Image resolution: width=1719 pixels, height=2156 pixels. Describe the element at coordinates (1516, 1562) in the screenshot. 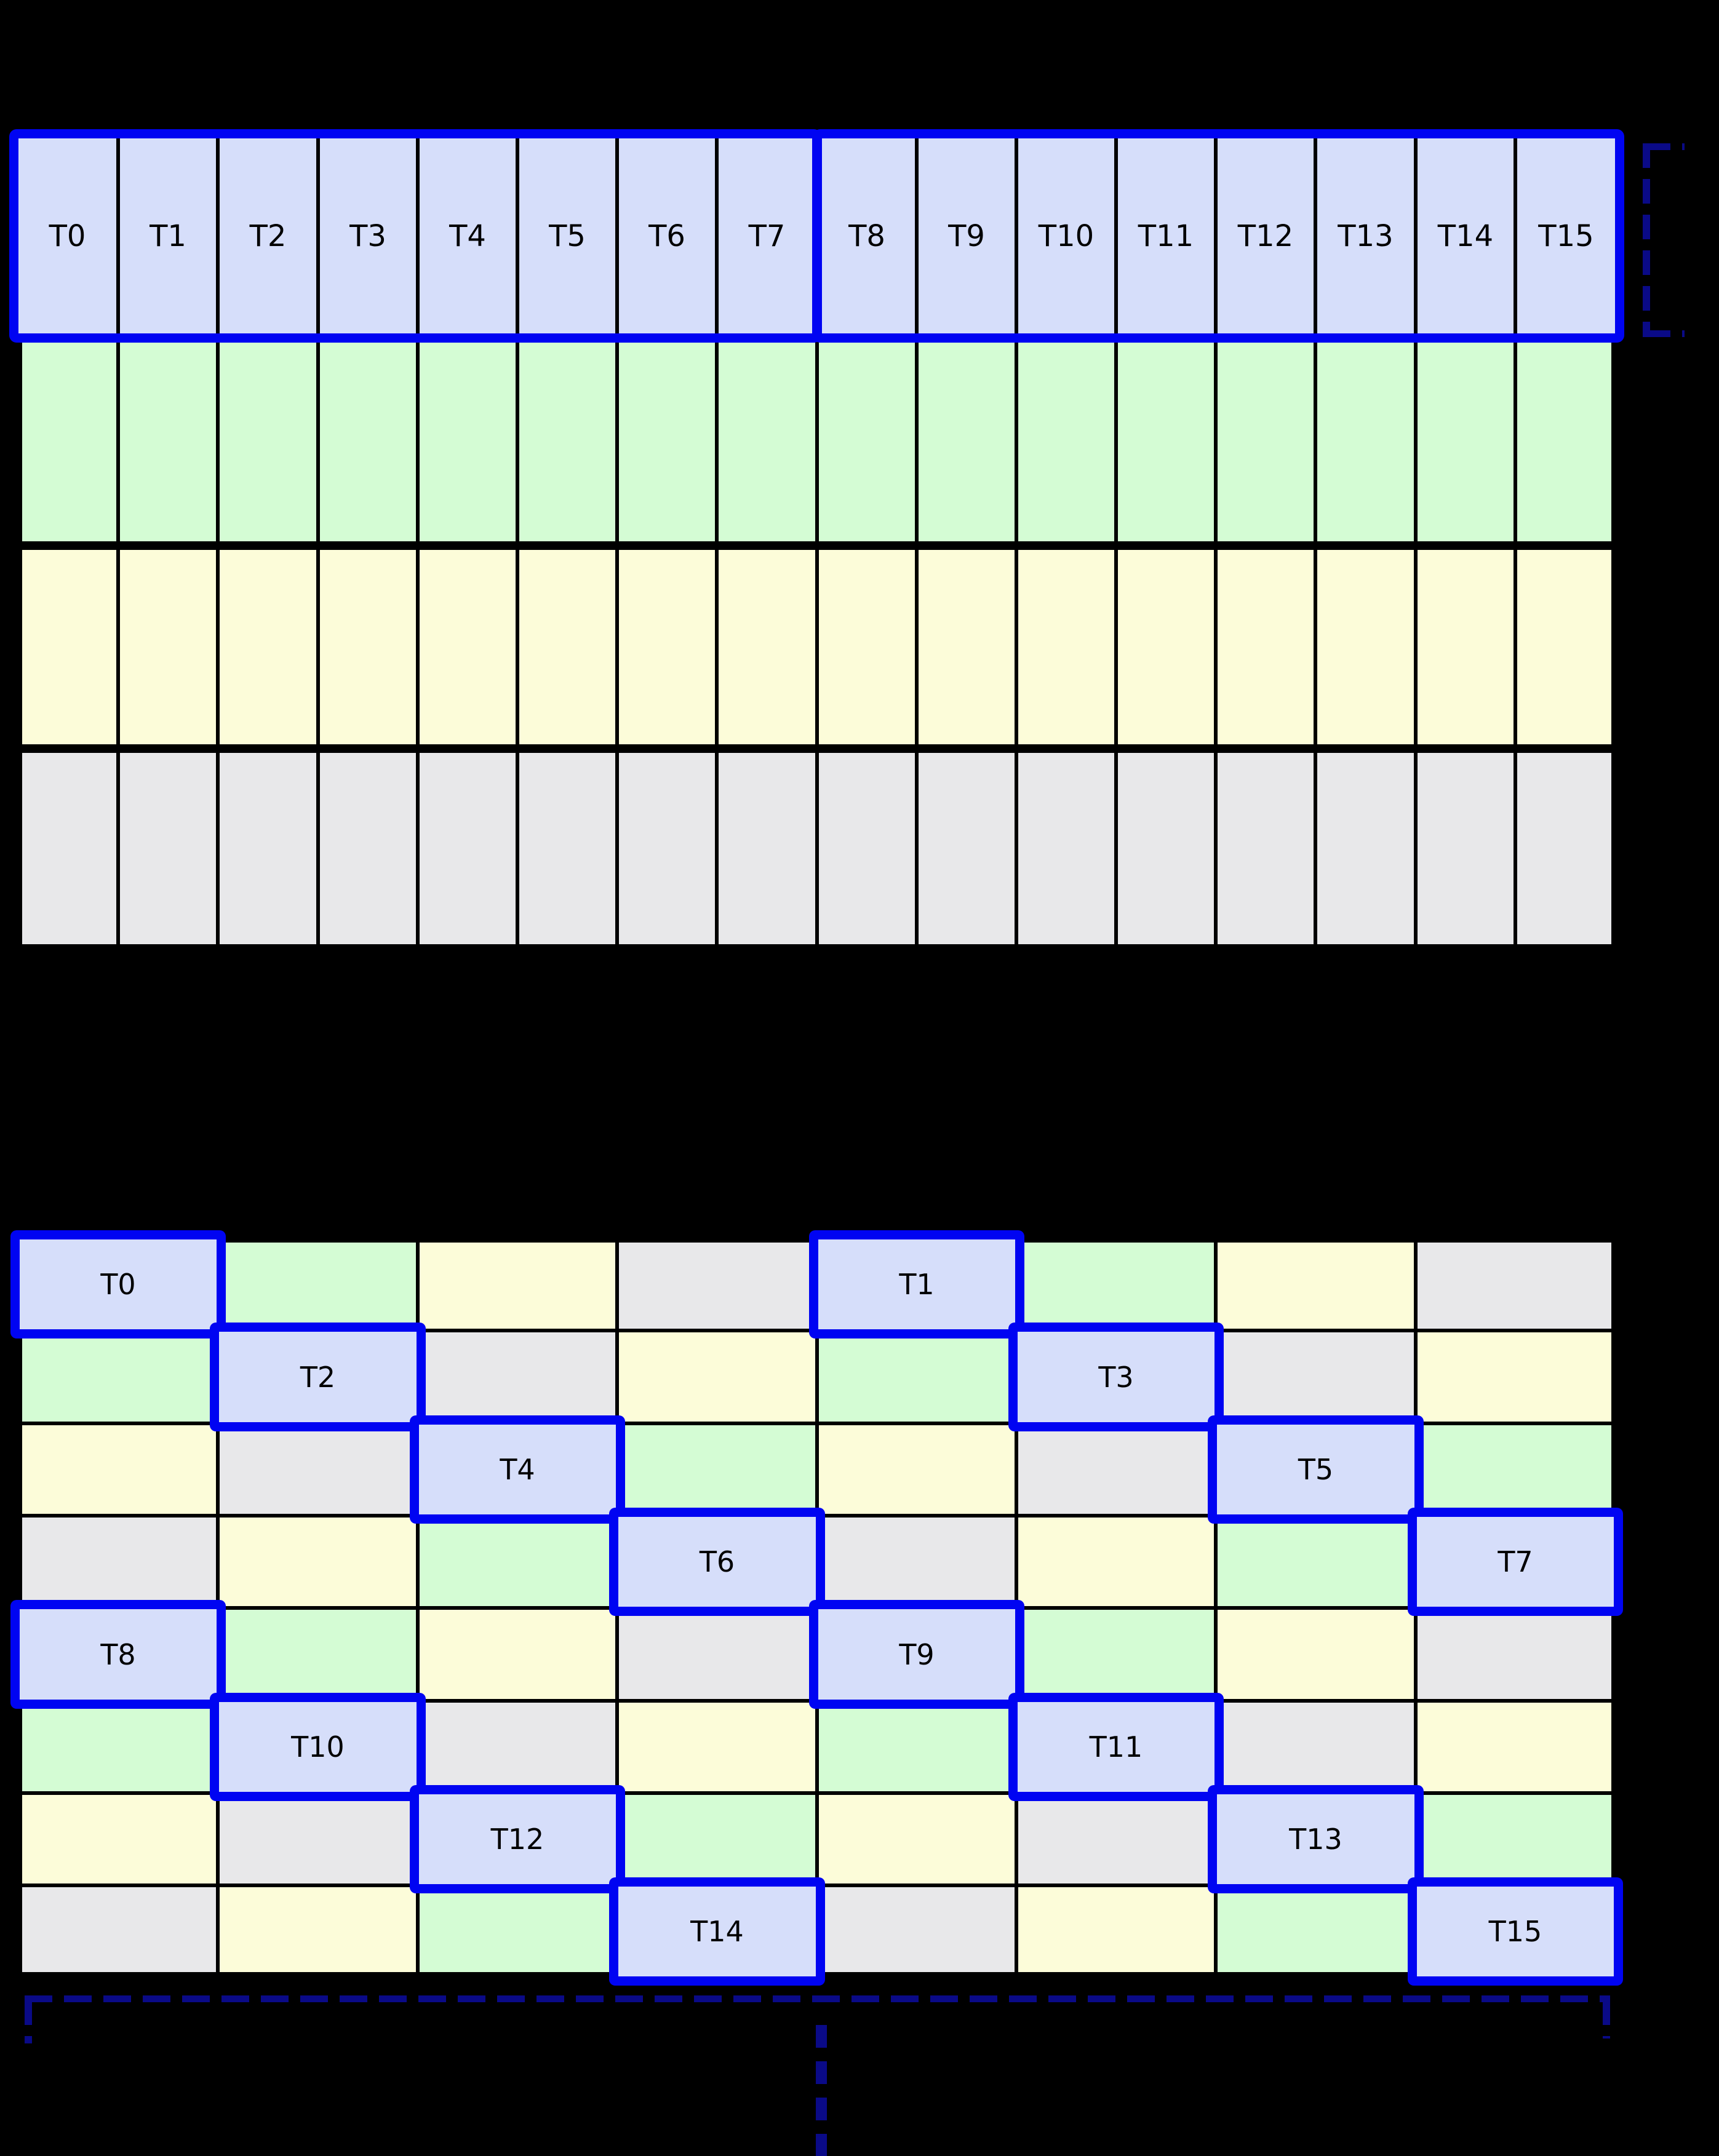

I see `thread-access-box-T7: T7` at that location.